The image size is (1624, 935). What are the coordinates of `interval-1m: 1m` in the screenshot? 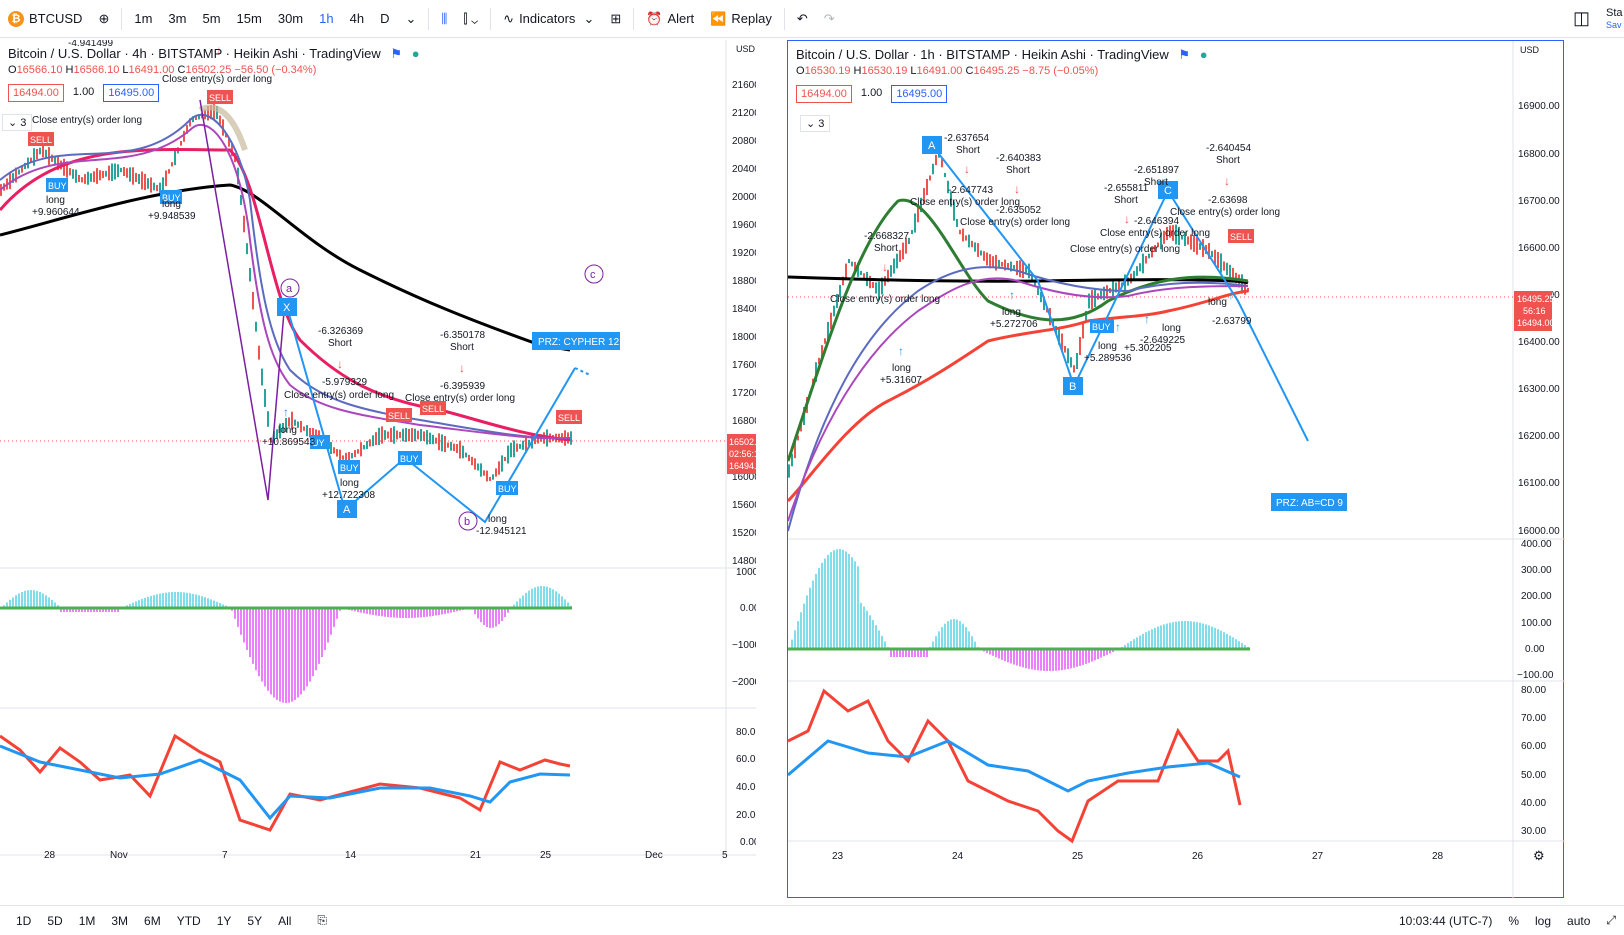 It's located at (143, 18).